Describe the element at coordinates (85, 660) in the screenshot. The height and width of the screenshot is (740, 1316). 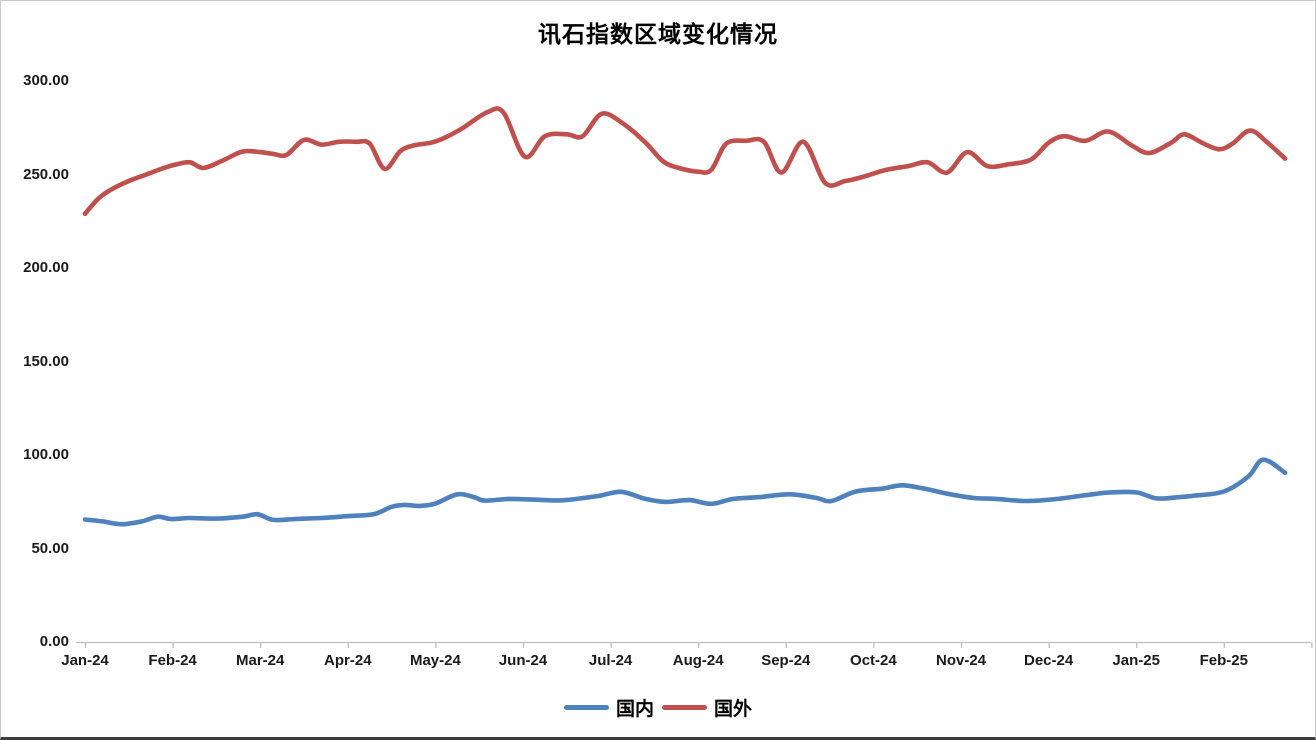
I see `x-axis-tick-label: Jan-24` at that location.